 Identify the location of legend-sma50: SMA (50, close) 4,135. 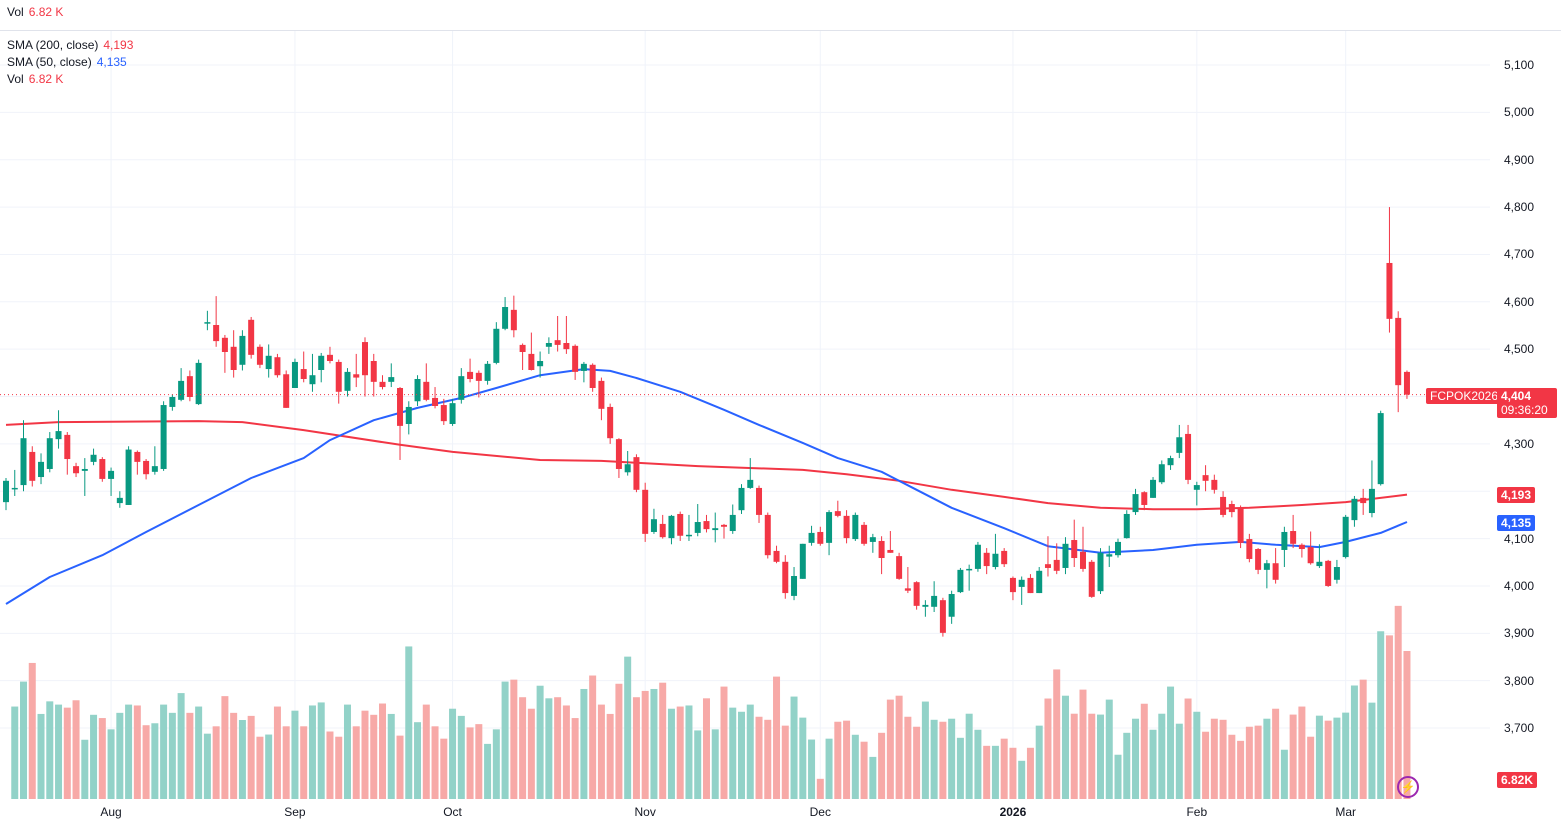
(67, 62).